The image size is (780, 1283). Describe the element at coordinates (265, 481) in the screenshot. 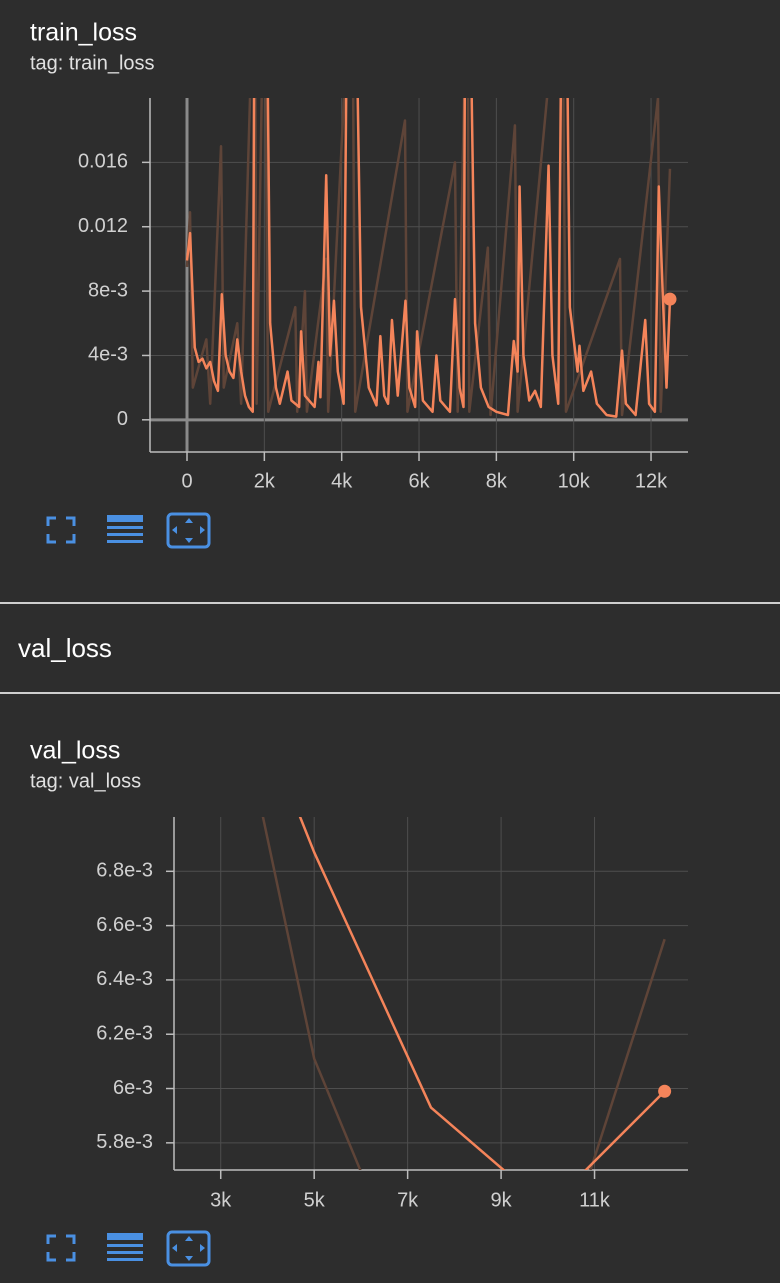

I see `x-tick-label: 2k` at that location.